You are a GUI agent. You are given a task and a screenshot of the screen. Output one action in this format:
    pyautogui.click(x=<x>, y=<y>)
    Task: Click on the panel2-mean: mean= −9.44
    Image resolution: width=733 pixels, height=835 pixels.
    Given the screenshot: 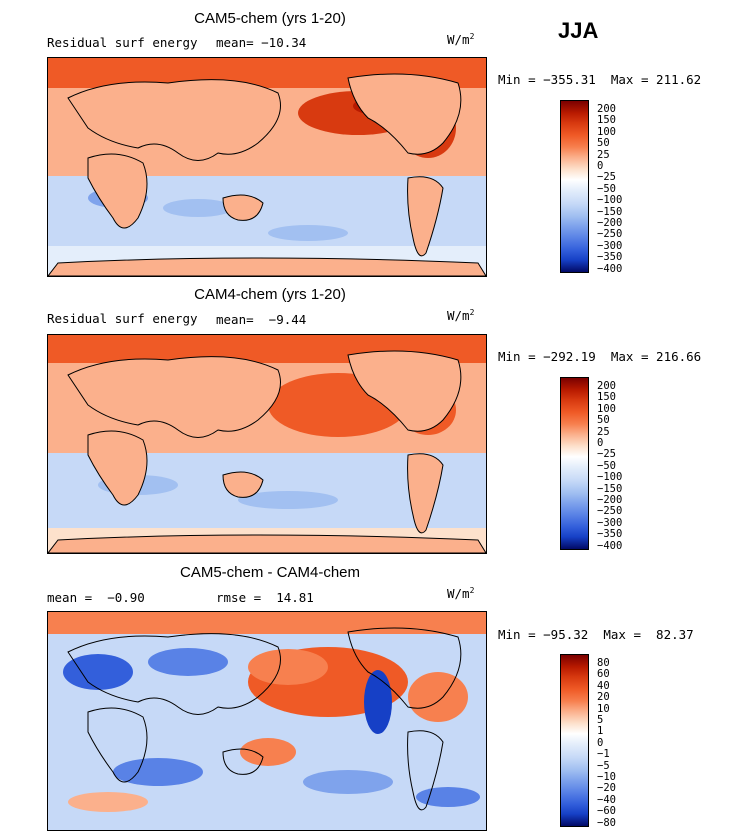 What is the action you would take?
    pyautogui.click(x=261, y=319)
    